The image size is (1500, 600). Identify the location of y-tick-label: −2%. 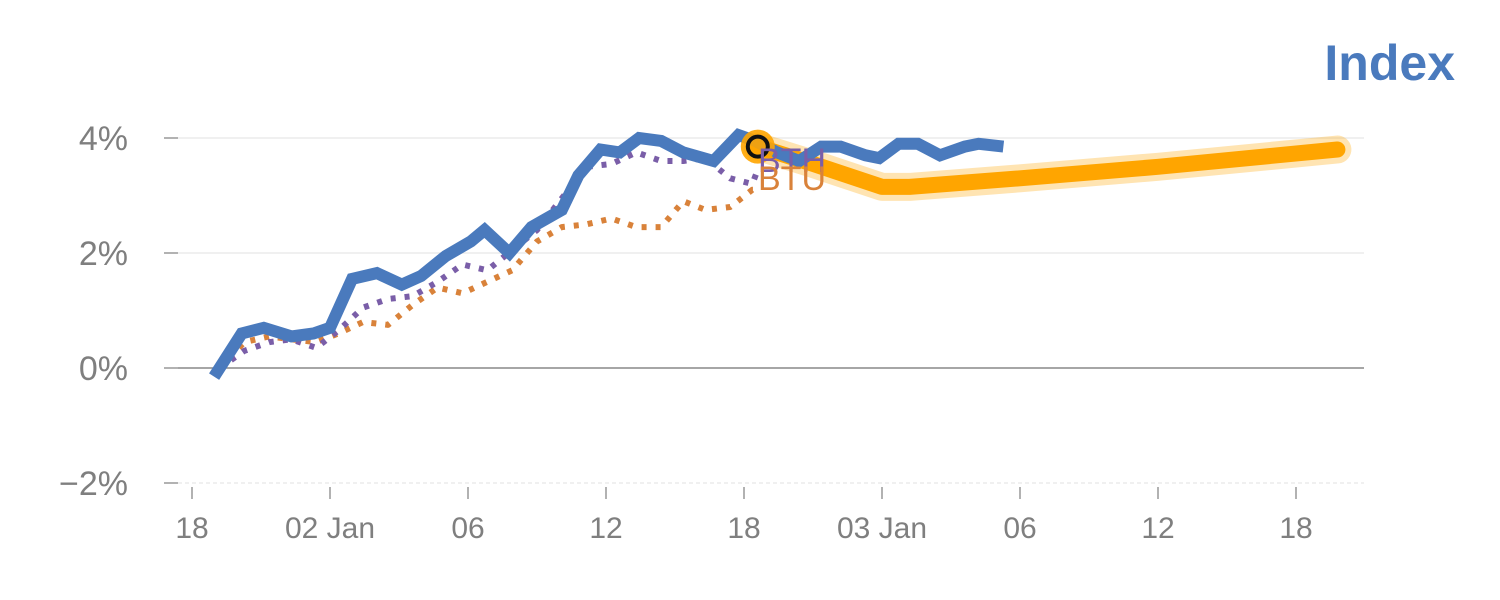
(93, 484).